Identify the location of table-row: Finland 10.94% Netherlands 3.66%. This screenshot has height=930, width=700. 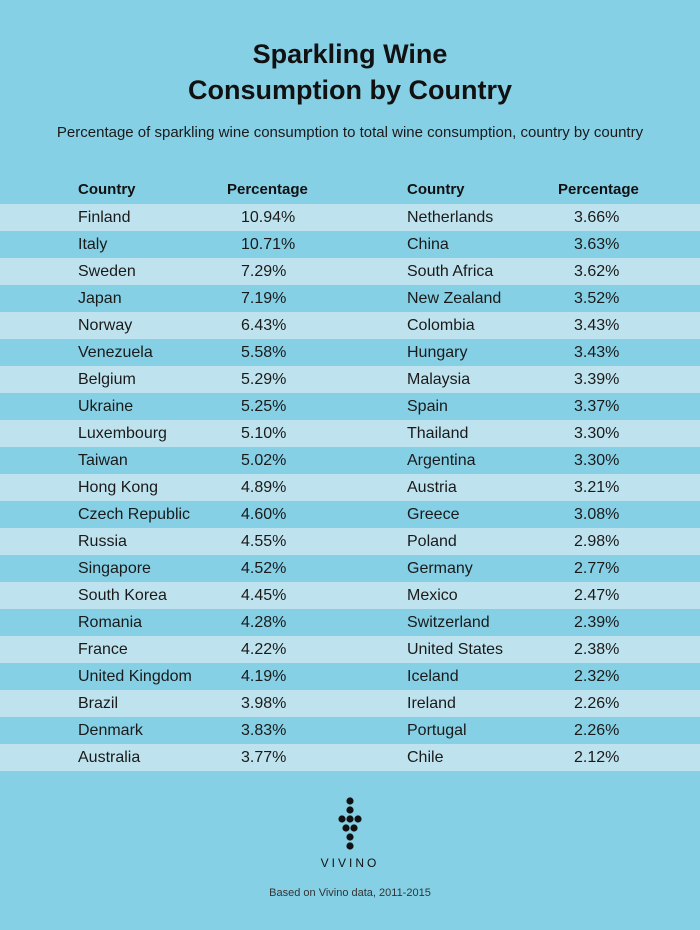
(350, 217).